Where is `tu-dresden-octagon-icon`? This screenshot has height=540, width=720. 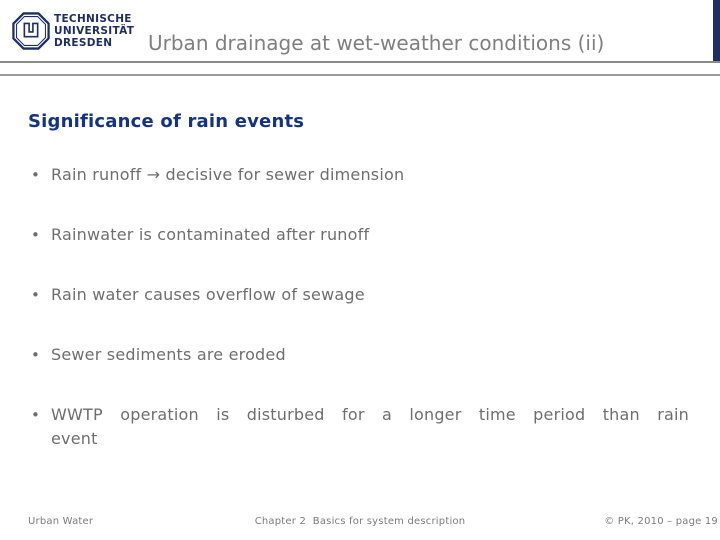
tu-dresden-octagon-icon is located at coordinates (31, 31).